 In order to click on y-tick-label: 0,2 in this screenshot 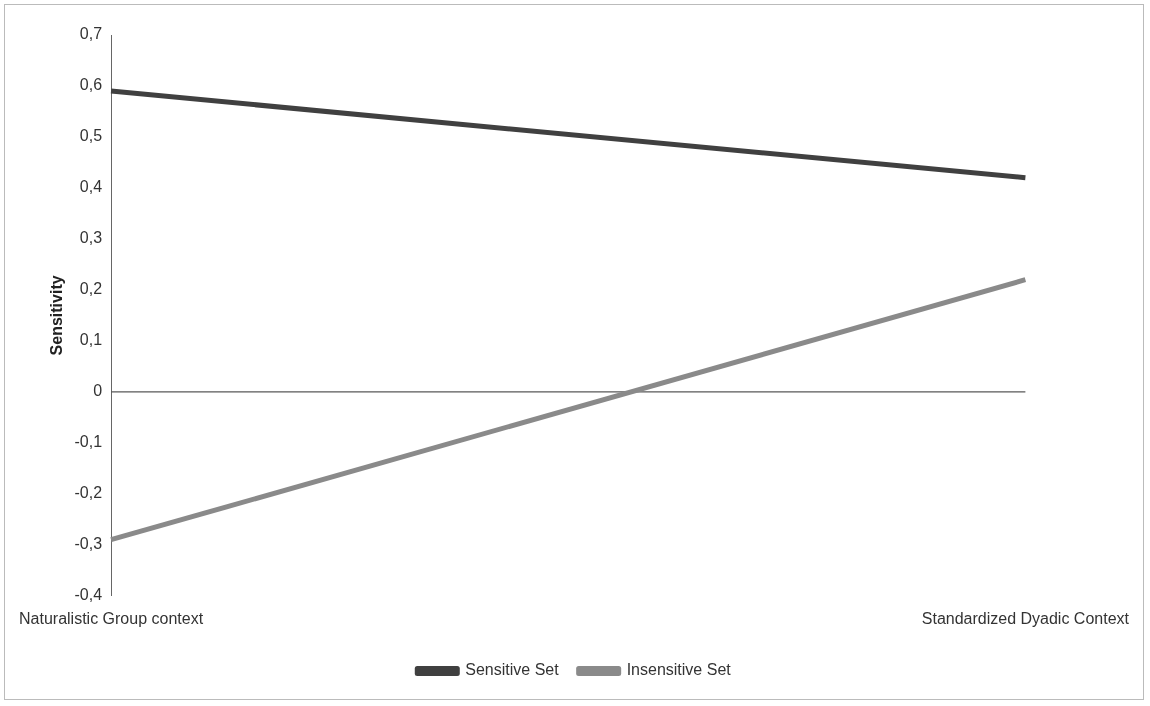, I will do `click(91, 289)`.